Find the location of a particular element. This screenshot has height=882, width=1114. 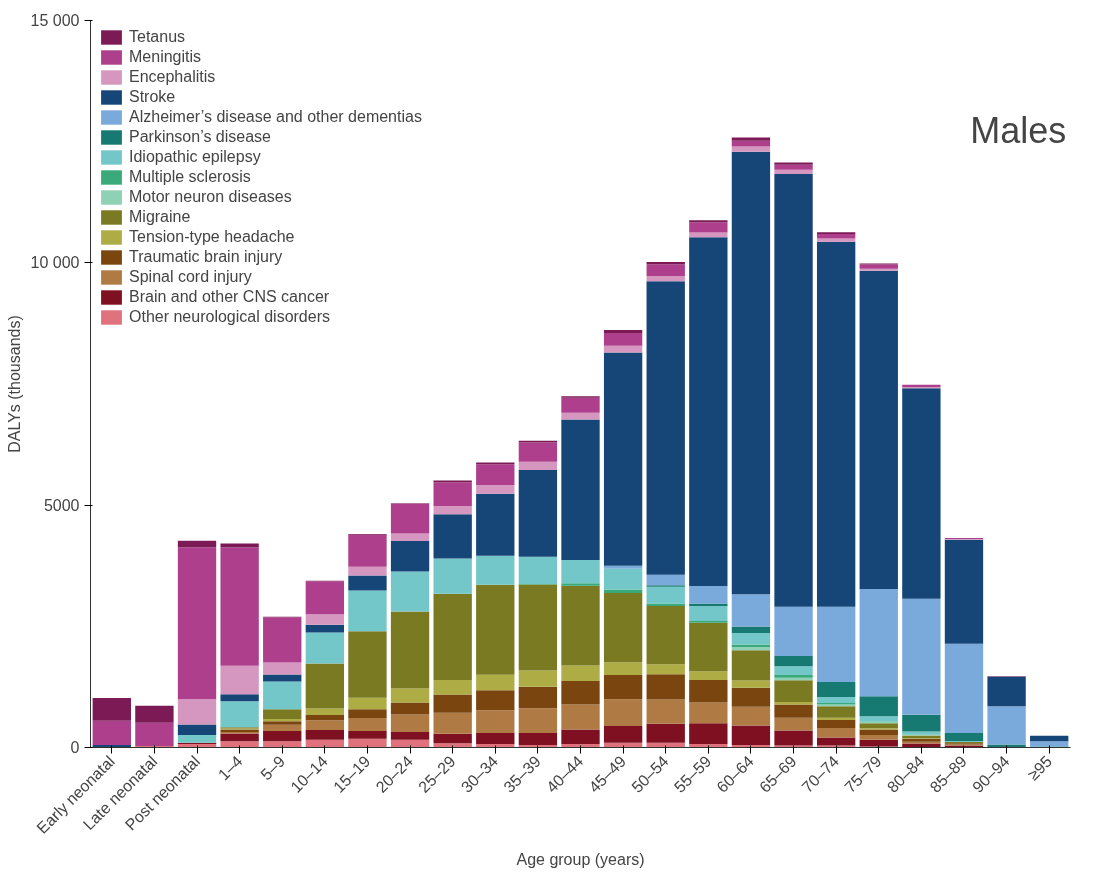

x-tick-label: ≥95 is located at coordinates (1040, 768).